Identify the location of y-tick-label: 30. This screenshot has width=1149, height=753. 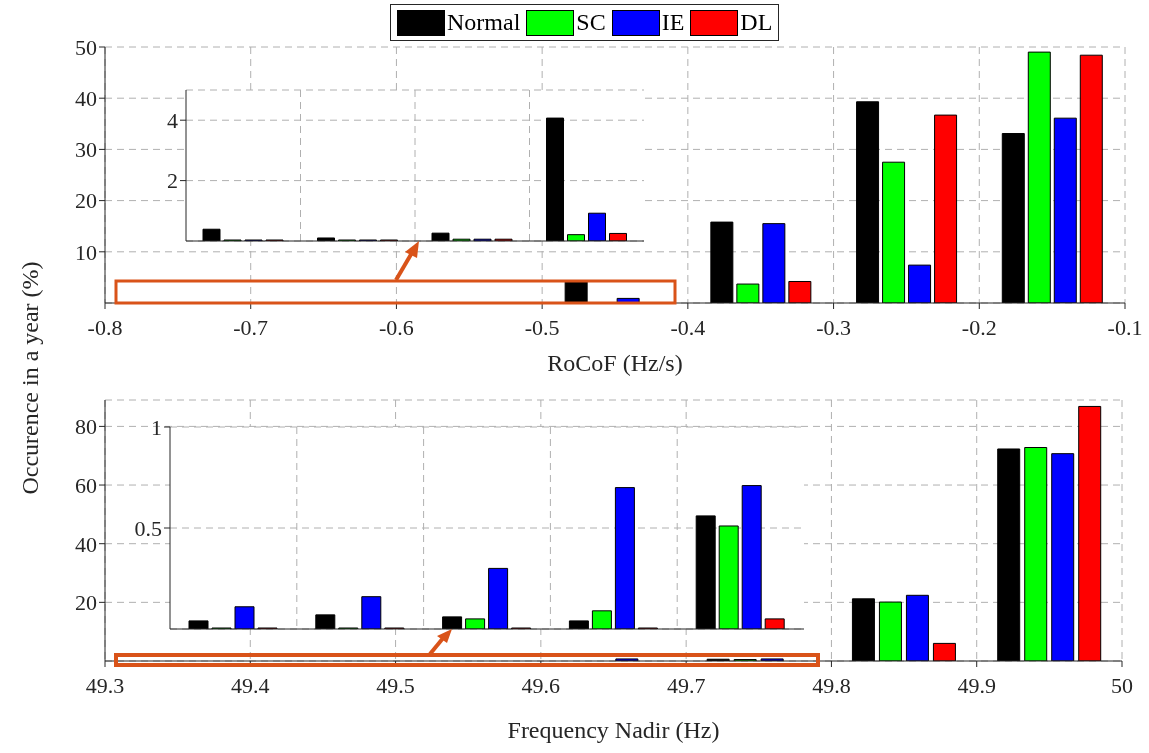
(86, 150).